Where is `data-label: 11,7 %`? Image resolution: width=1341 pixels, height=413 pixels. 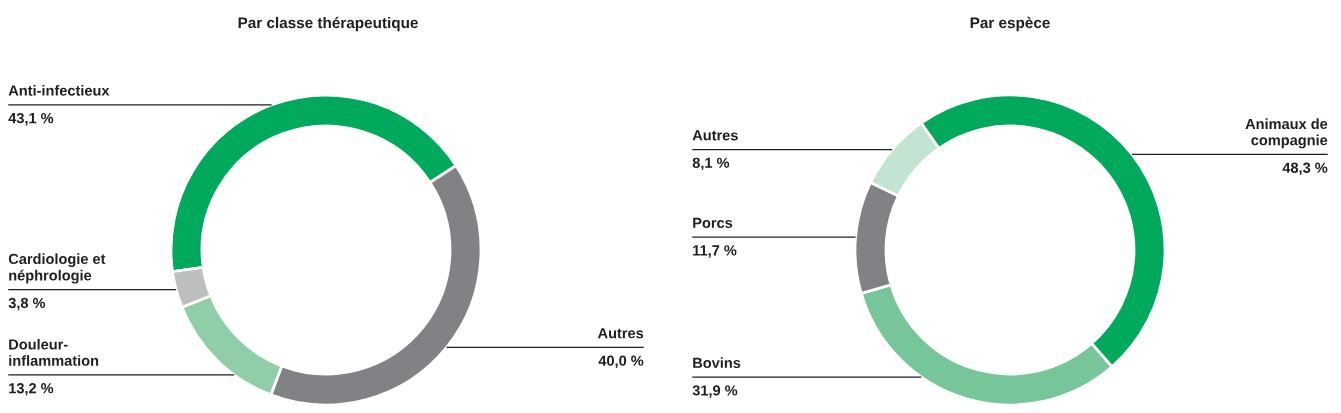
data-label: 11,7 % is located at coordinates (715, 251).